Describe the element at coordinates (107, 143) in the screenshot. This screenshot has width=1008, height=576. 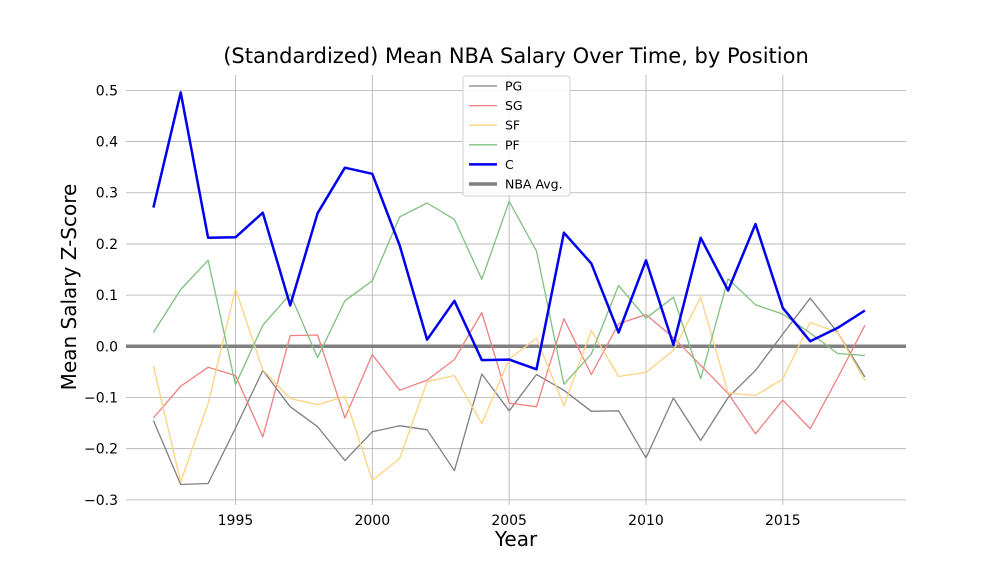
I see `y-tick-label: 0.4` at that location.